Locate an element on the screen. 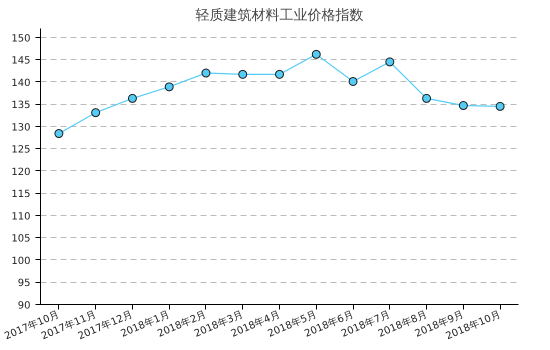 This screenshot has width=550, height=350. y-tick-label: 90 is located at coordinates (24, 306).